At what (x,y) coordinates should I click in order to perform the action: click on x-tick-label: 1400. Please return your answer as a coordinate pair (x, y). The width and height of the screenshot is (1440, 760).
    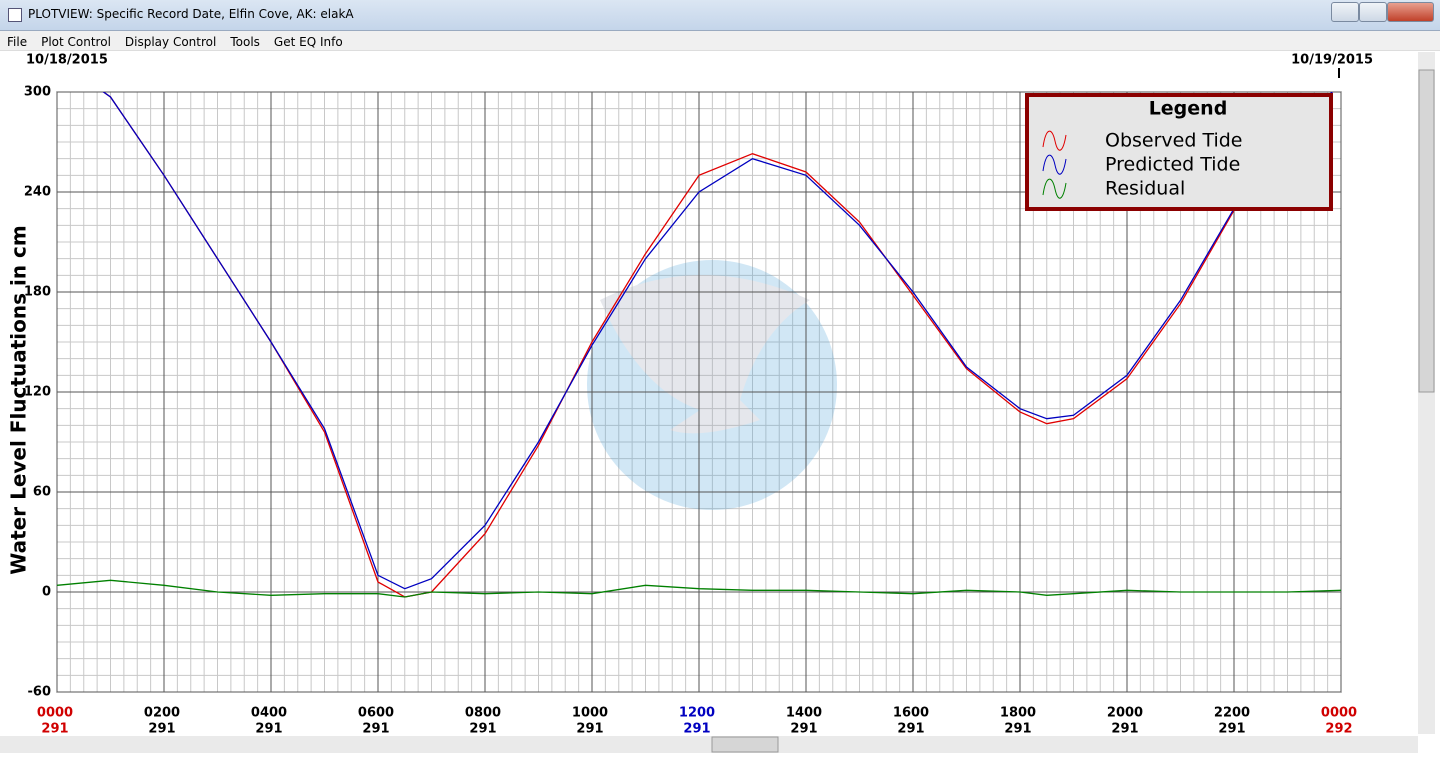
    Looking at the image, I should click on (804, 713).